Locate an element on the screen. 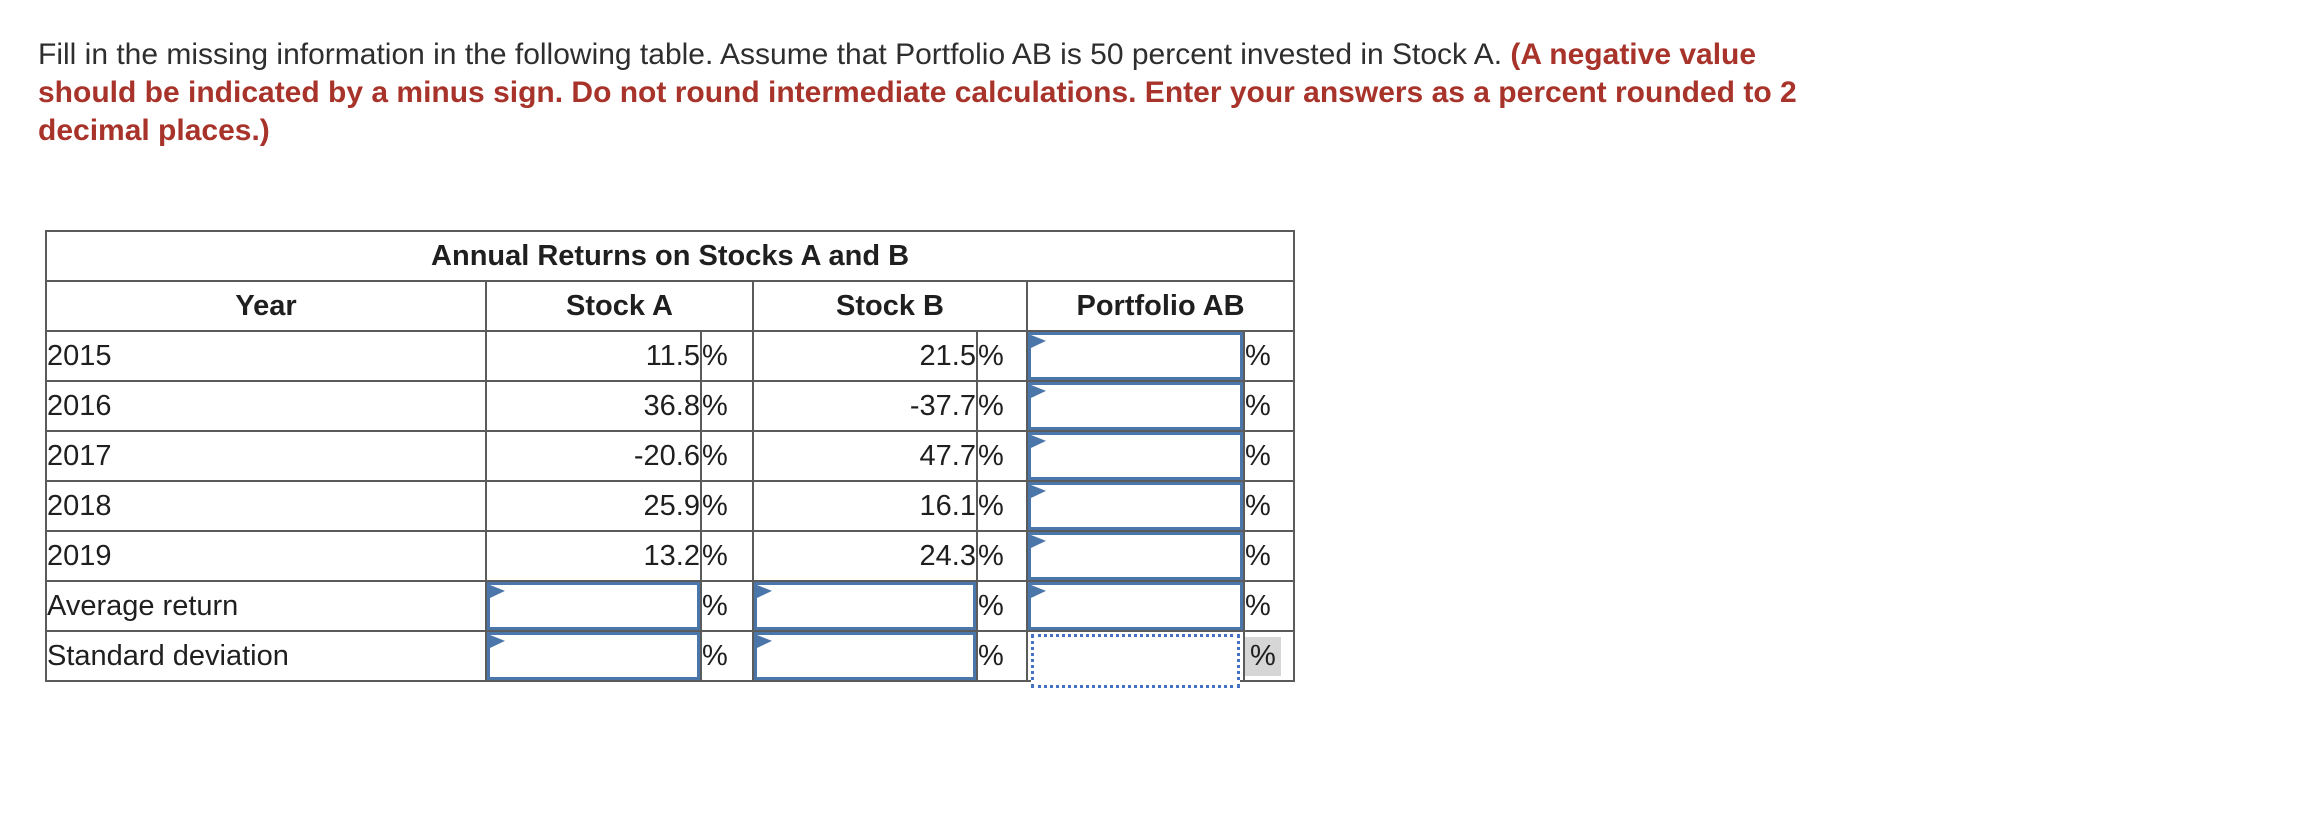 This screenshot has width=2304, height=836. table-title-row: Annual Returns on Stocks A and B is located at coordinates (670, 256).